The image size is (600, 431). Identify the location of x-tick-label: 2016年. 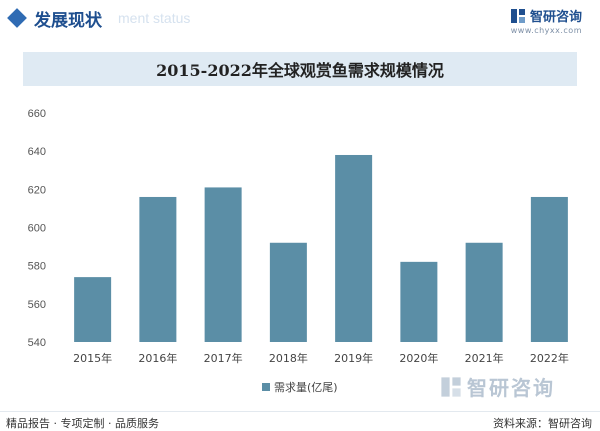
(157, 358).